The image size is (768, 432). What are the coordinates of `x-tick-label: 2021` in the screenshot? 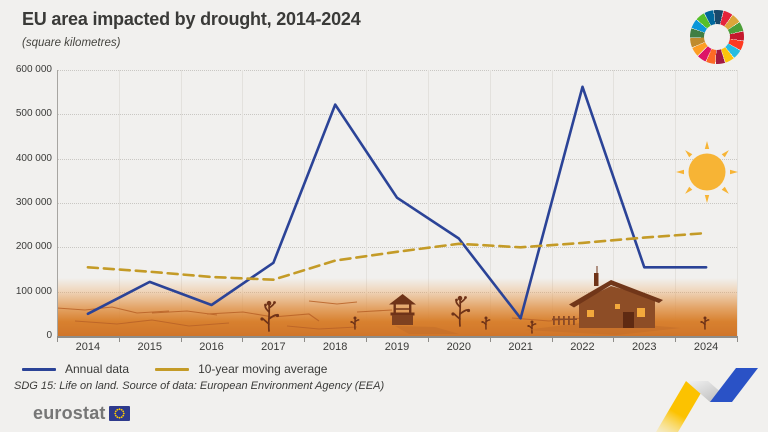 It's located at (520, 347).